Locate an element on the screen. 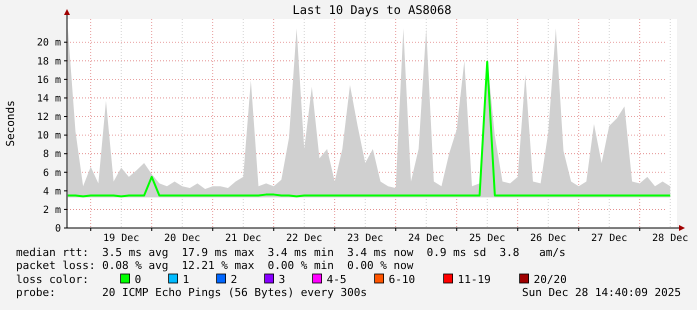 This screenshot has height=310, width=697. x-tick-label: 24 Dec is located at coordinates (426, 238).